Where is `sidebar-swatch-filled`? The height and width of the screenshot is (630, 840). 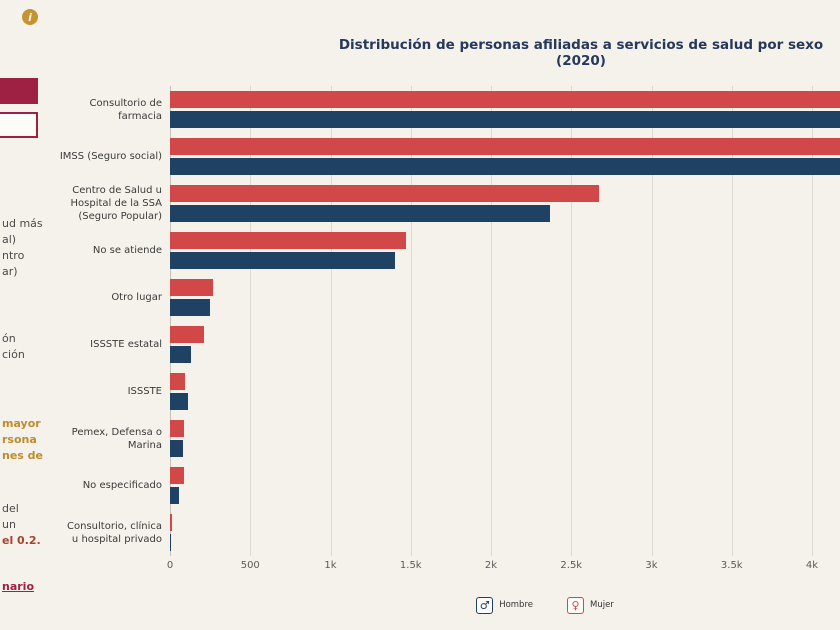 sidebar-swatch-filled is located at coordinates (19, 91).